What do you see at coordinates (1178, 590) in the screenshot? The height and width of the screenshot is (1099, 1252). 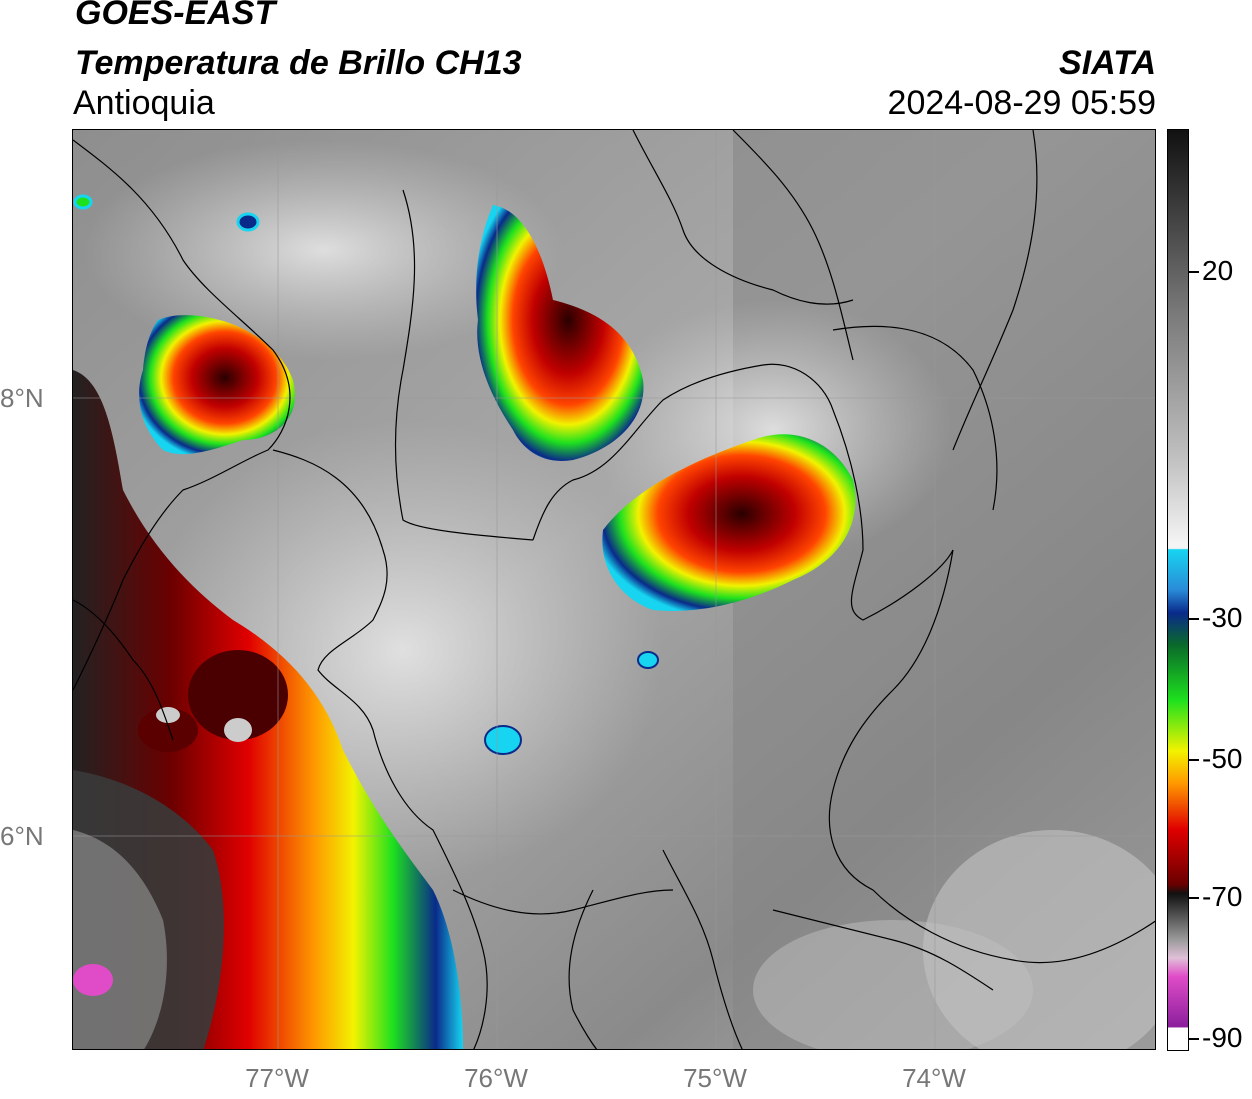 I see `temperature-colorbar` at bounding box center [1178, 590].